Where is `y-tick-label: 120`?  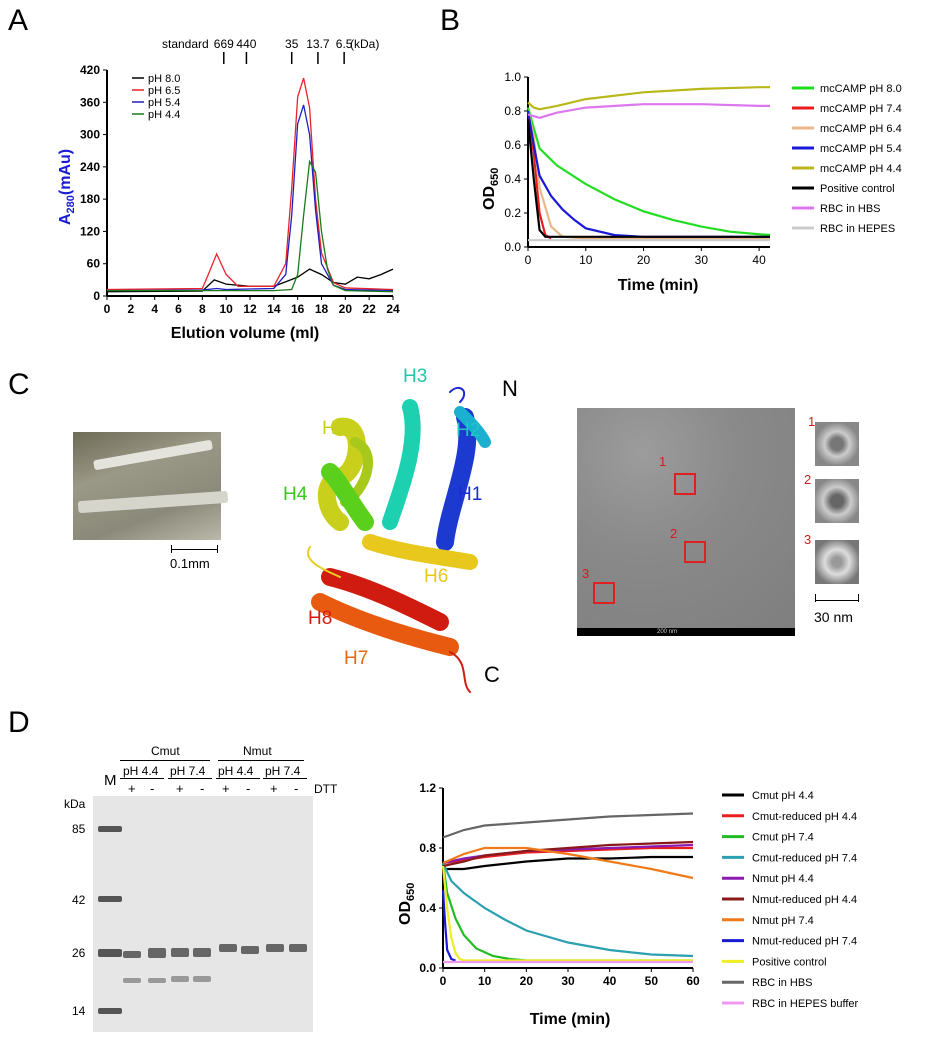 y-tick-label: 120 is located at coordinates (90, 231).